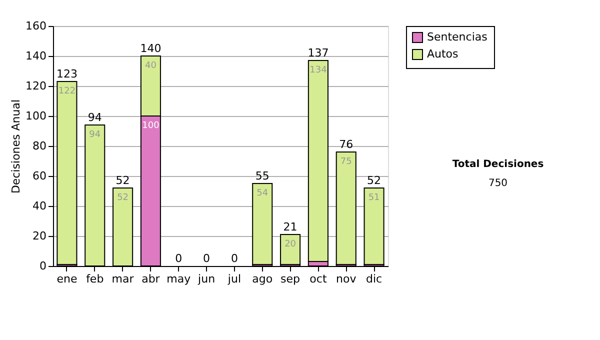 This screenshot has height=340, width=600. Describe the element at coordinates (374, 198) in the screenshot. I see `data-label: 51` at that location.